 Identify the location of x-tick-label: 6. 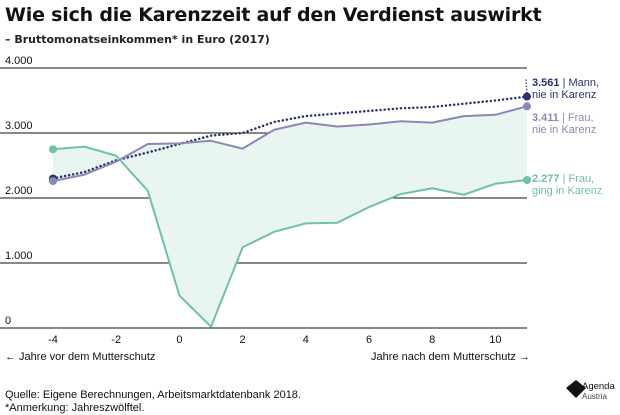
(369, 340).